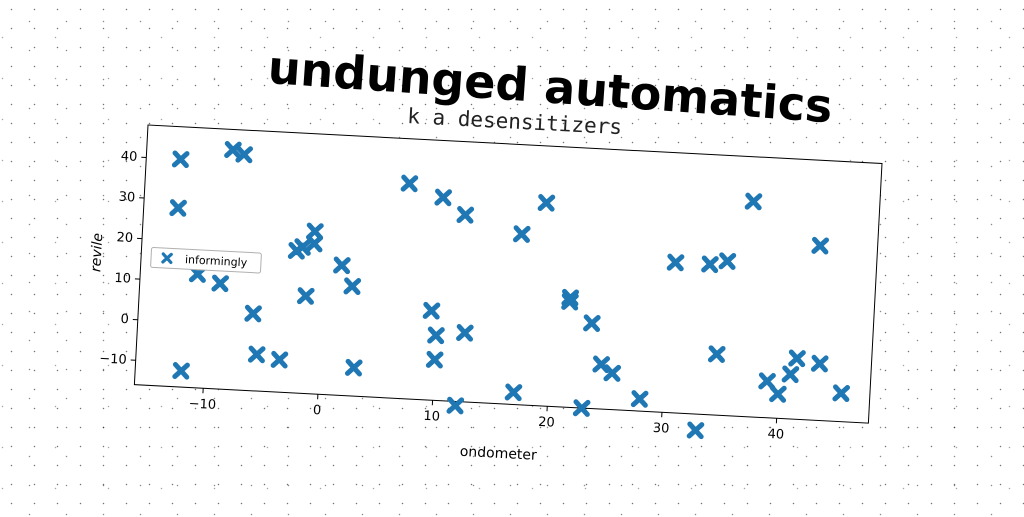 This screenshot has height=517, width=1024. What do you see at coordinates (431, 417) in the screenshot?
I see `x-tick-label: 10` at bounding box center [431, 417].